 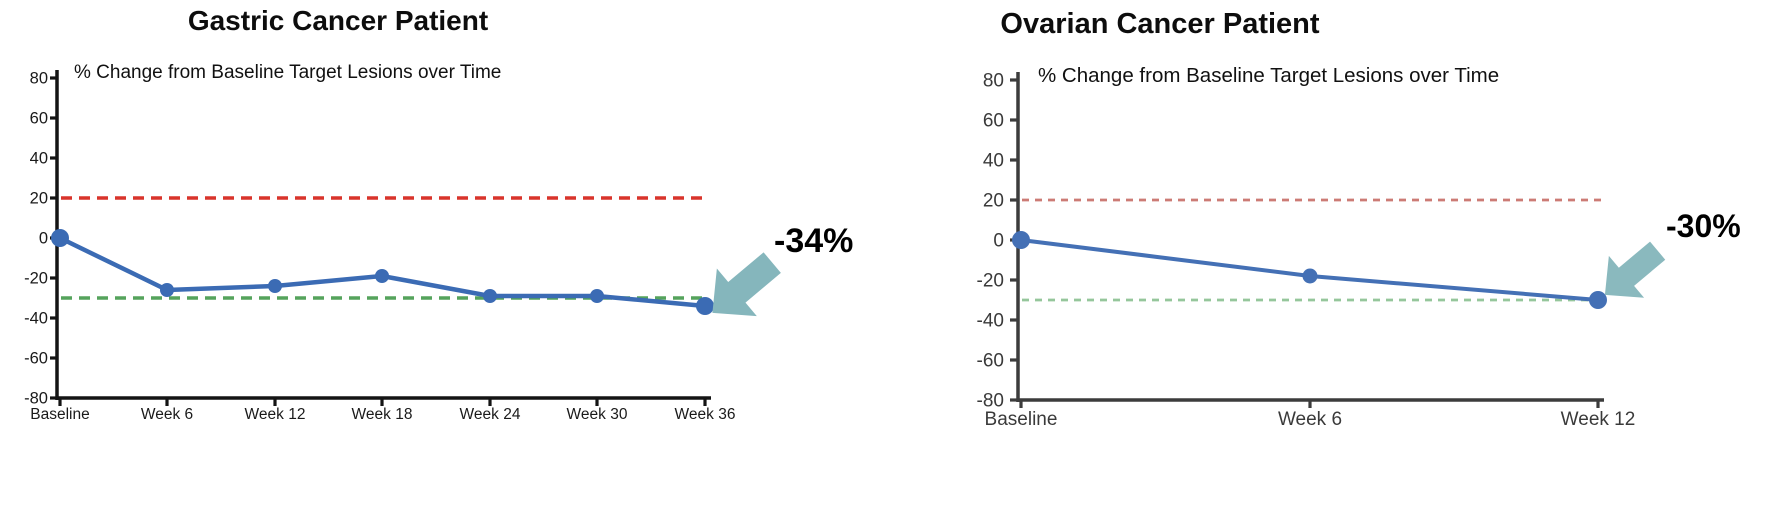 I want to click on annotation-ovarian-value: -30%, so click(x=1703, y=226).